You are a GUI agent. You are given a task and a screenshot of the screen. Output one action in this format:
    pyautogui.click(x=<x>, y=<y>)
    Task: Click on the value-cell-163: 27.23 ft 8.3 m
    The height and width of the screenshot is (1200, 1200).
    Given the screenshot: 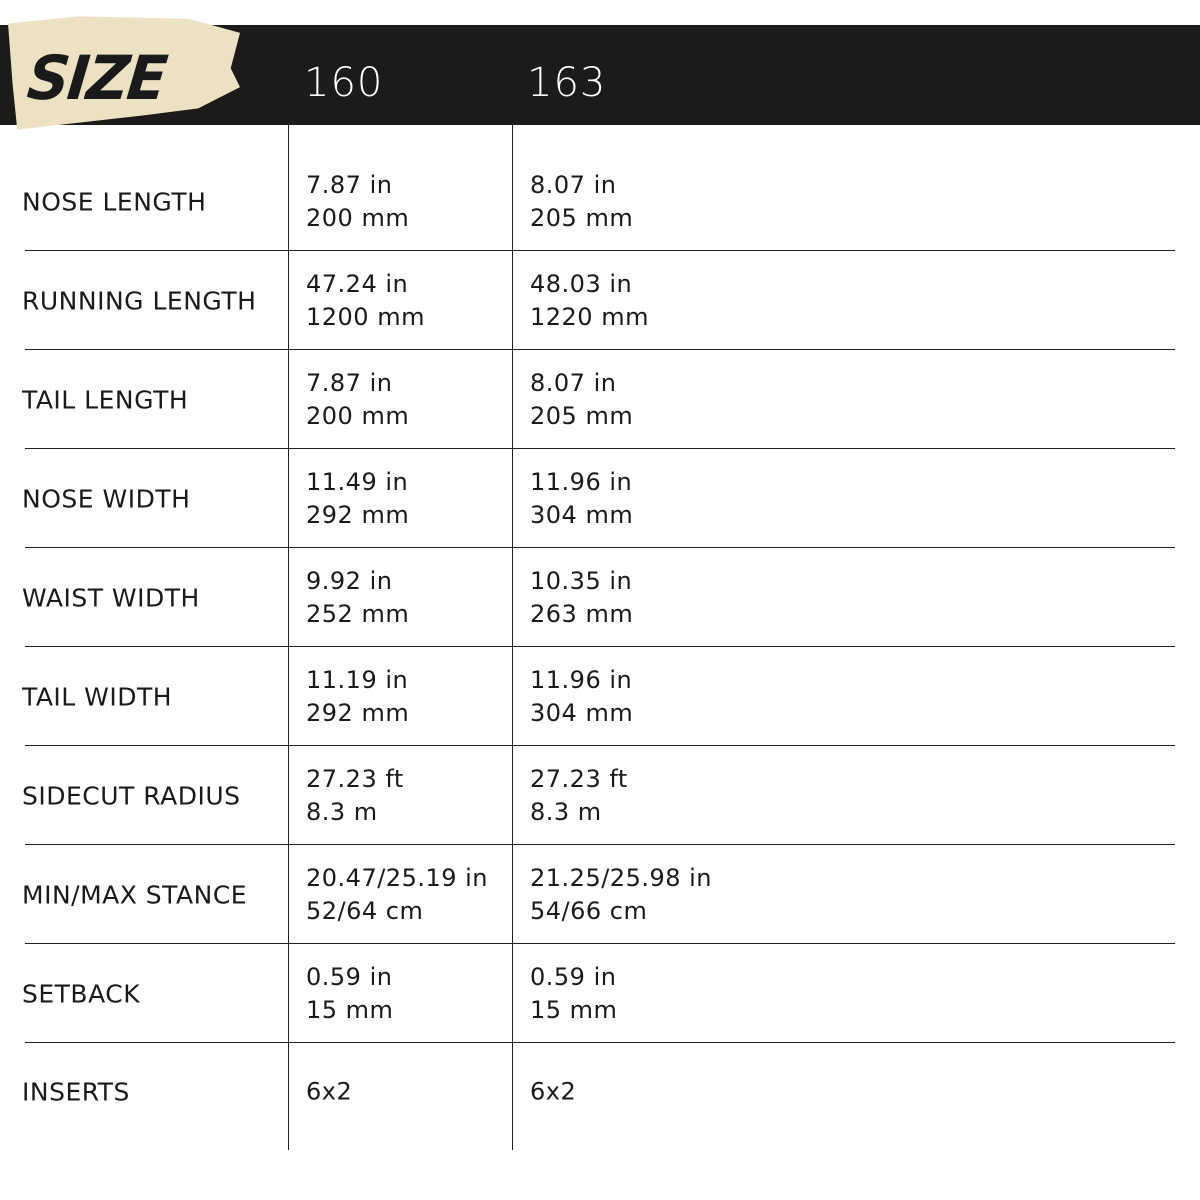 What is the action you would take?
    pyautogui.click(x=579, y=796)
    